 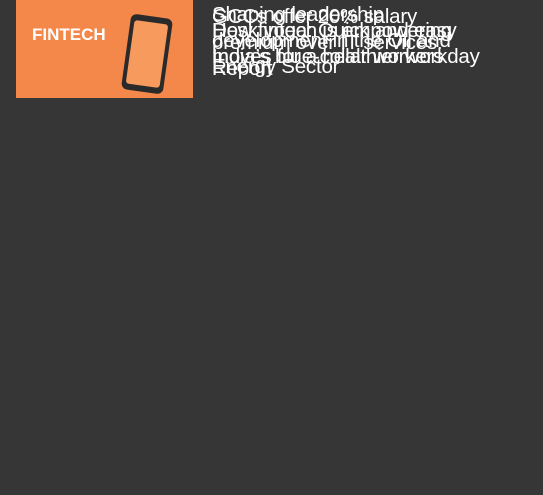 I want to click on headline-line: Shaping leadership, so click(x=298, y=14).